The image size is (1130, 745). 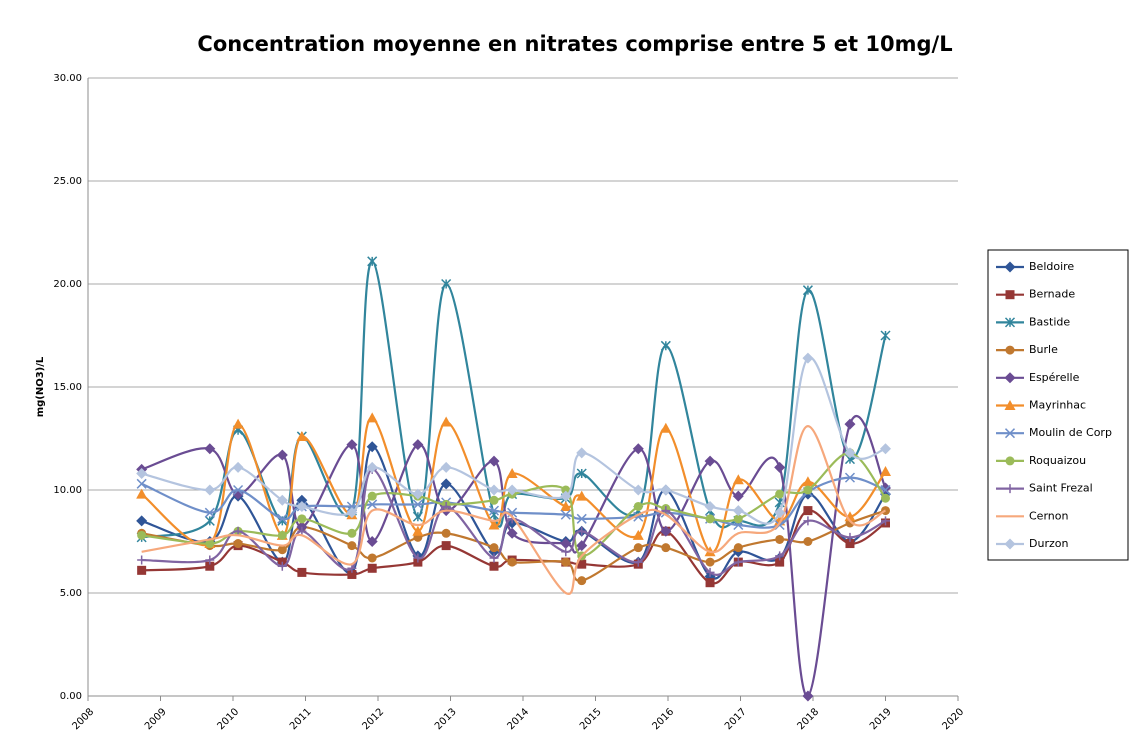 What do you see at coordinates (1043, 349) in the screenshot?
I see `legend-label: Burle` at bounding box center [1043, 349].